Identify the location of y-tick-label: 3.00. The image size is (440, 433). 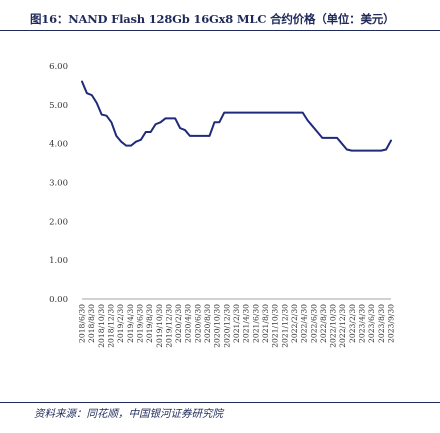
(58, 184).